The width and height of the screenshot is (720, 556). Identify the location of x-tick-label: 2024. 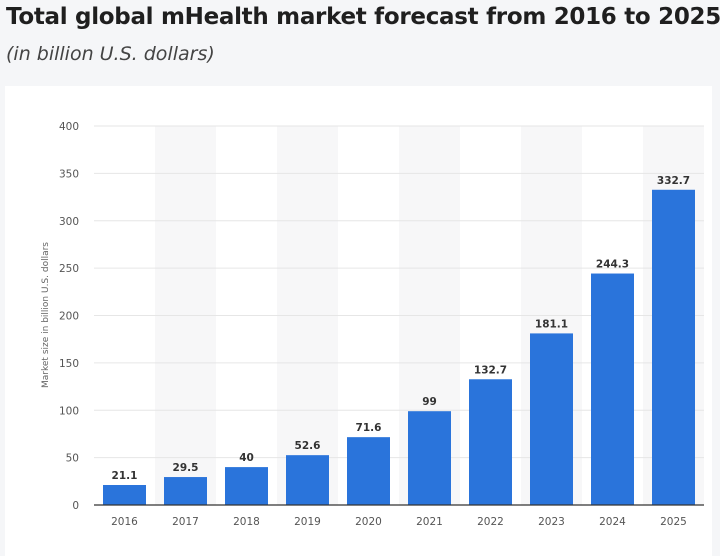
(612, 522).